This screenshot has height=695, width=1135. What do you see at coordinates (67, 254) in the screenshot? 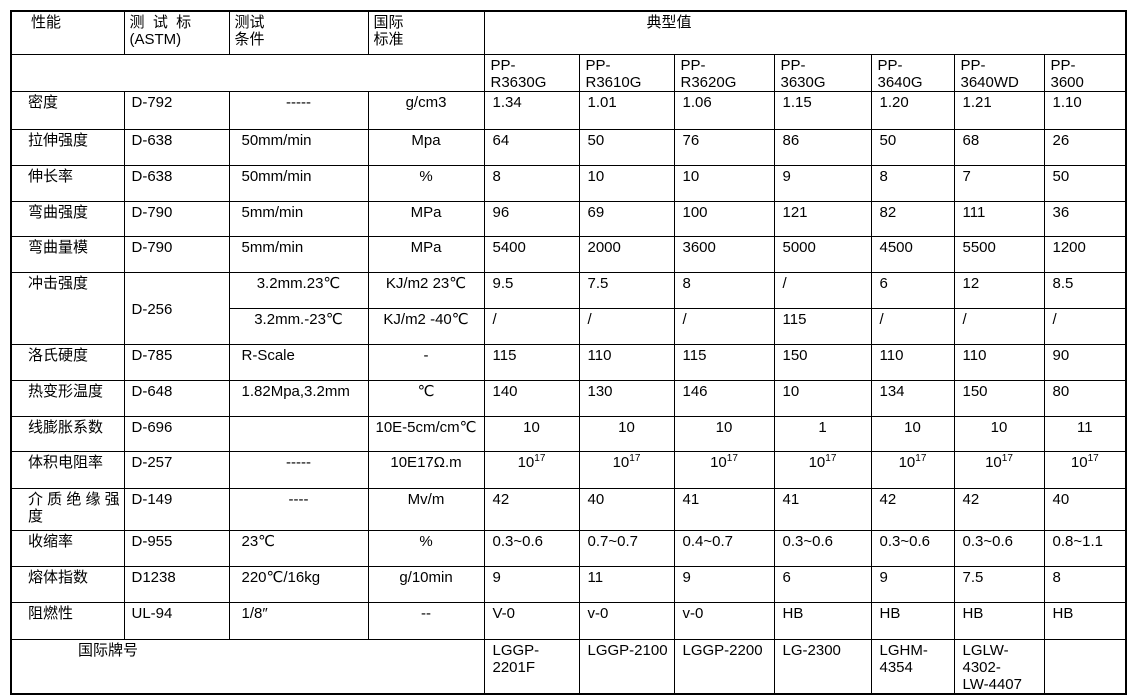
I see `property-cell: 弯曲量模` at bounding box center [67, 254].